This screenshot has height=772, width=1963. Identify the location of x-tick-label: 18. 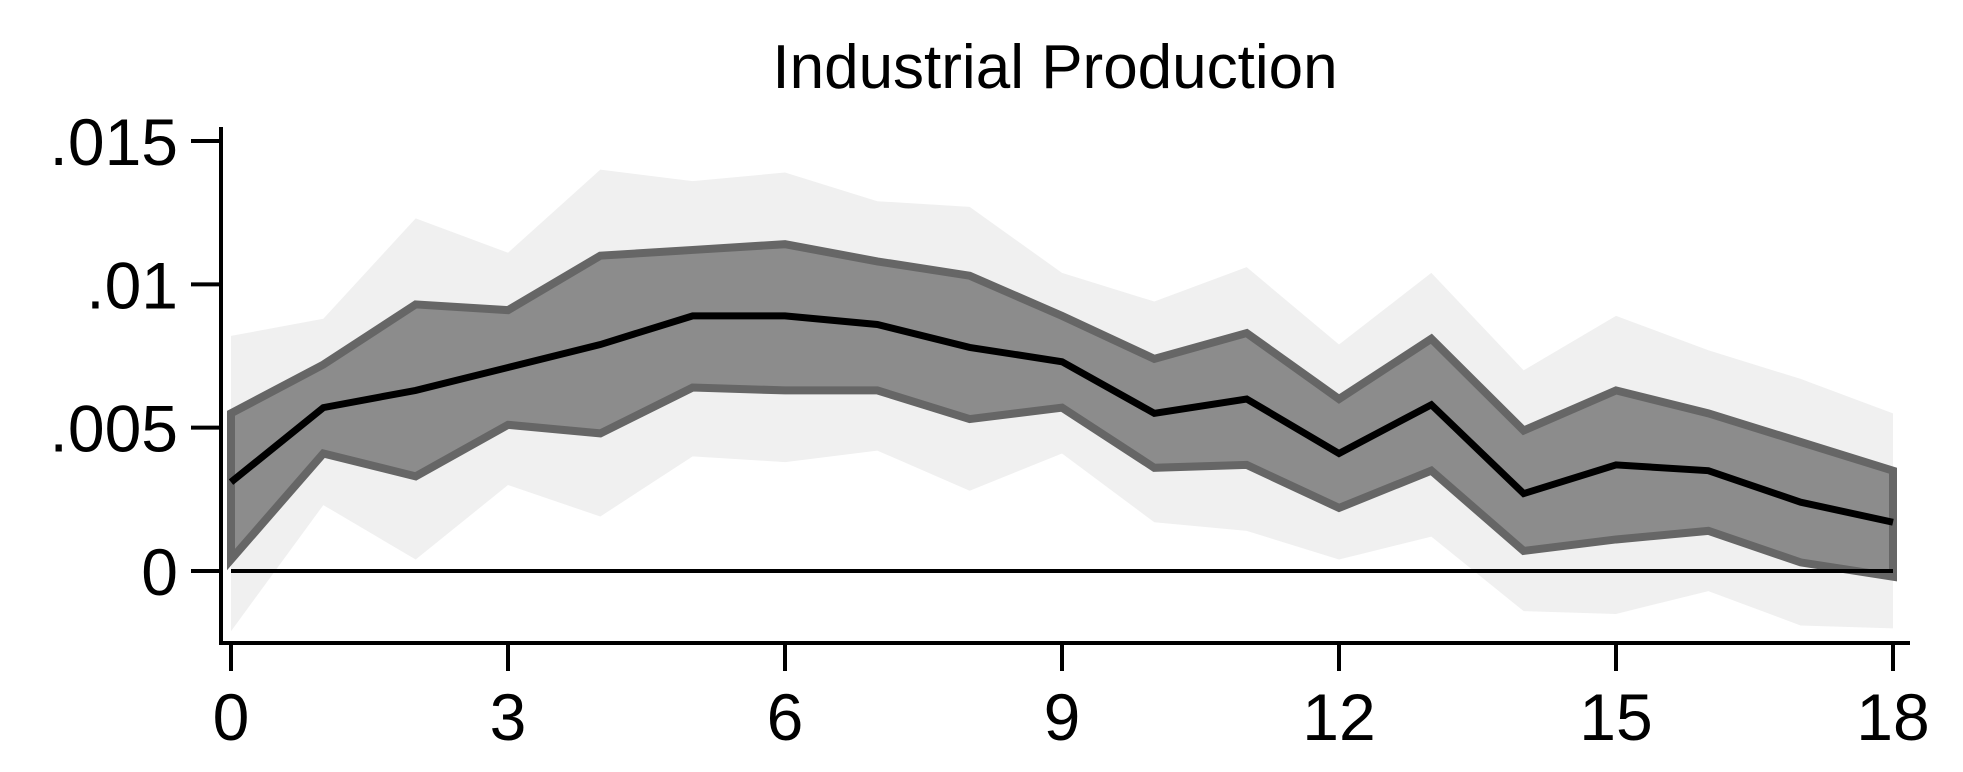
(1892, 717).